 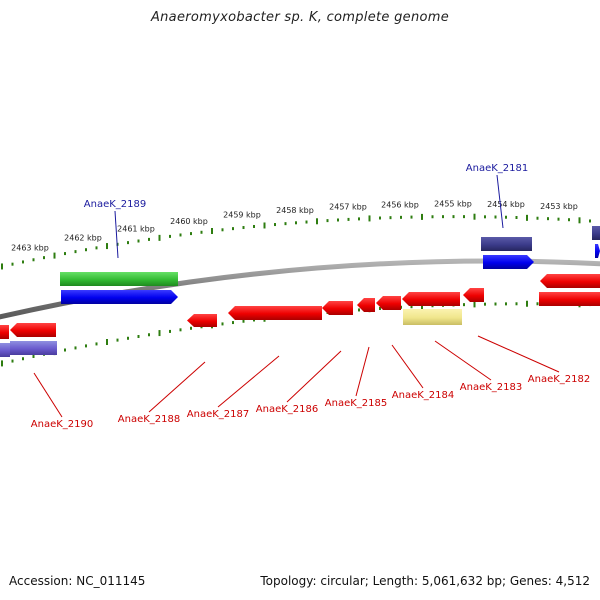 I want to click on kbp-label: 2455 kbp, so click(x=453, y=204).